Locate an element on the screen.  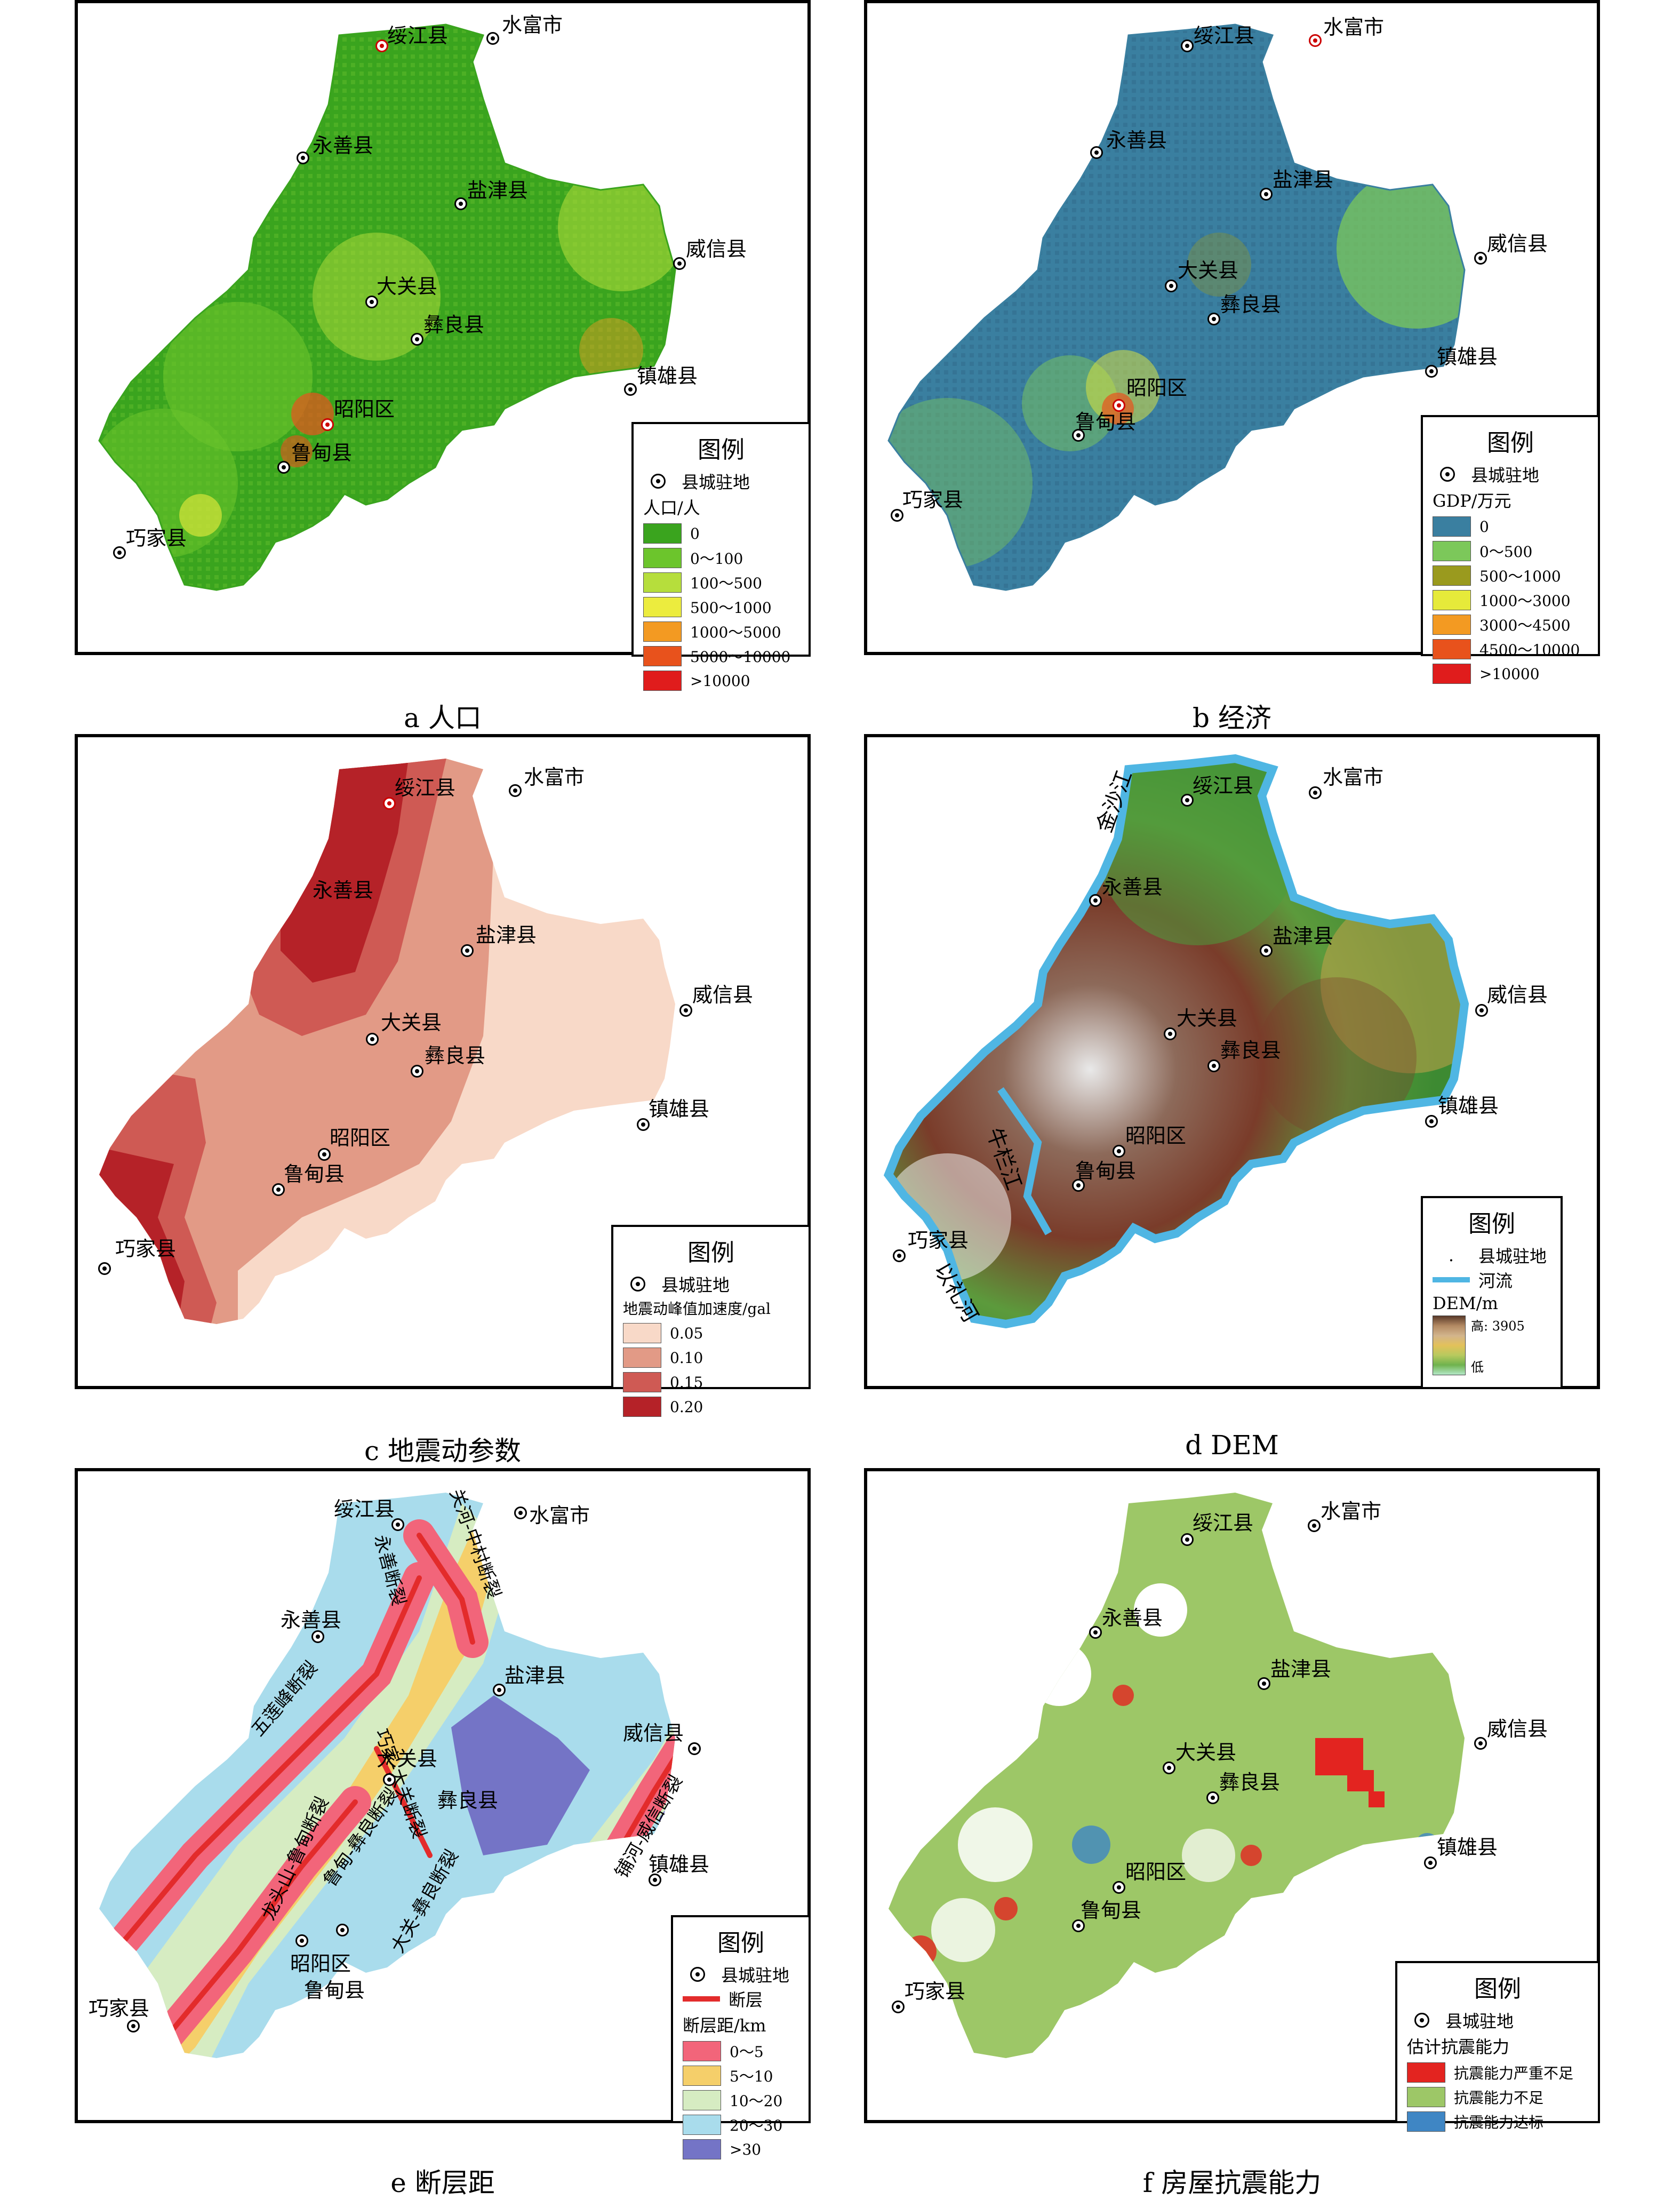
caption-d: d DEM is located at coordinates (1232, 1446).